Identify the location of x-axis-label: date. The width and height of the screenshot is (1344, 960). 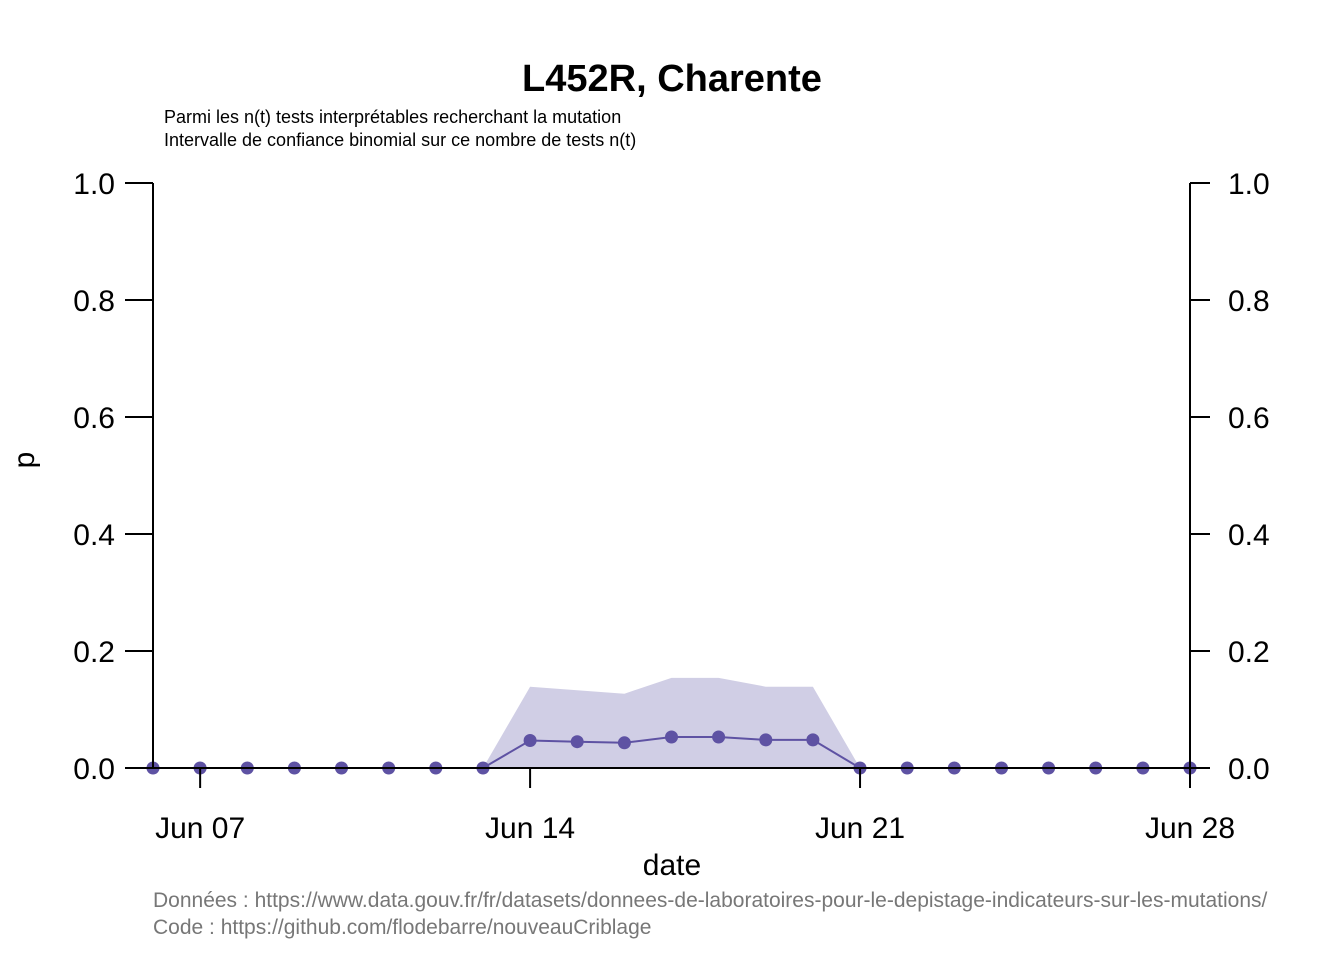
(672, 865).